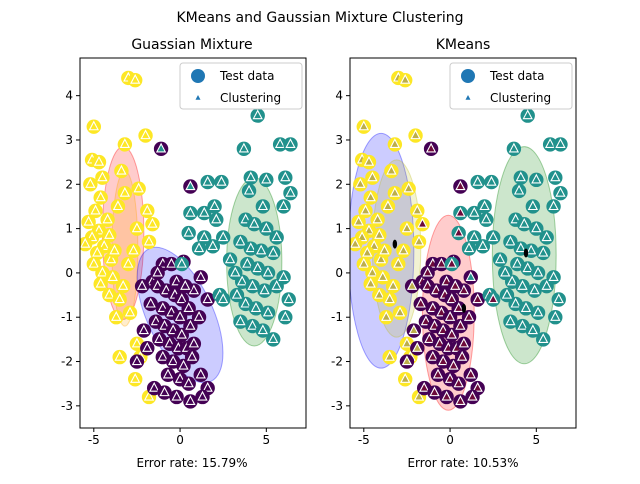  I want to click on y-tick-label: 0, so click(69, 273).